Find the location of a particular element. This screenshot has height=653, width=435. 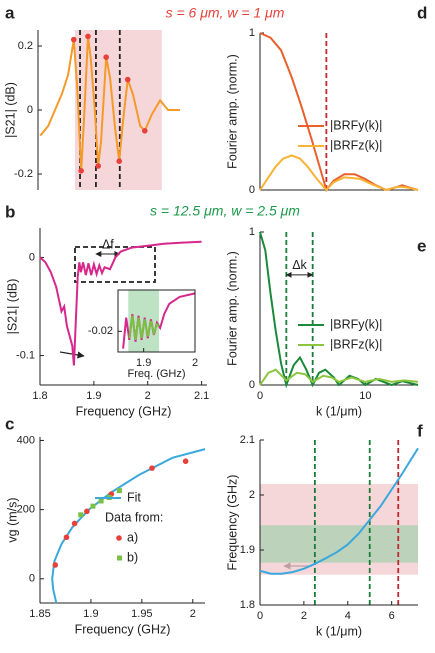

panel-title: s = 12.5 μm, w = 2.5 μm is located at coordinates (225, 211).